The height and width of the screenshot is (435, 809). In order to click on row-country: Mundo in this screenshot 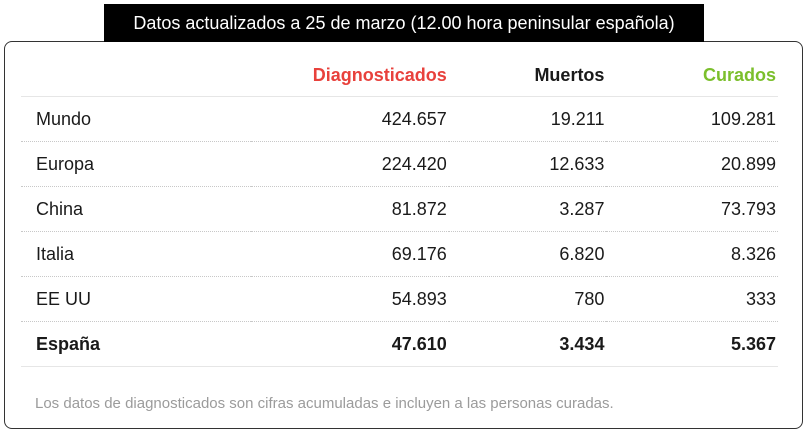, I will do `click(136, 119)`.